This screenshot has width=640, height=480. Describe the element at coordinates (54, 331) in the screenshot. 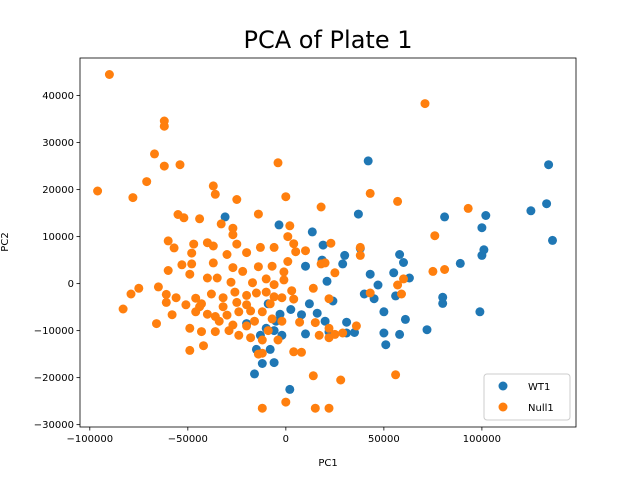

I see `y-tick-label: −10000` at that location.